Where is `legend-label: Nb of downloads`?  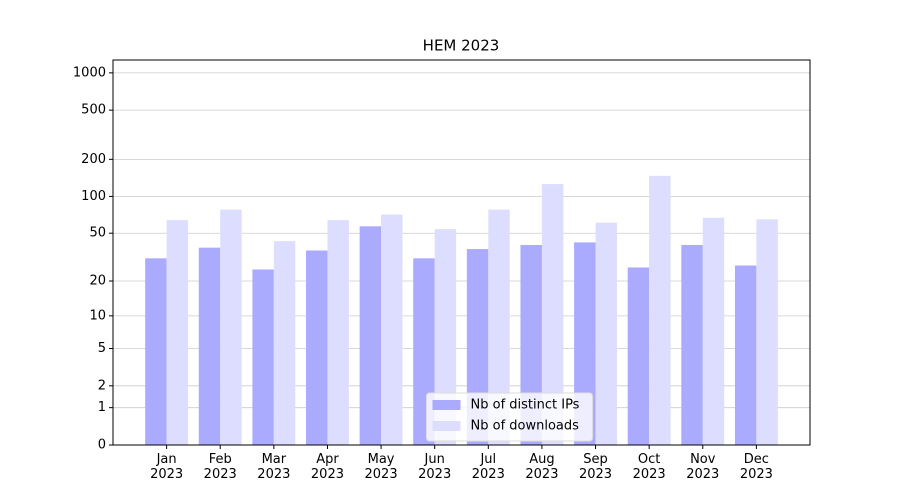
legend-label: Nb of downloads is located at coordinates (525, 426).